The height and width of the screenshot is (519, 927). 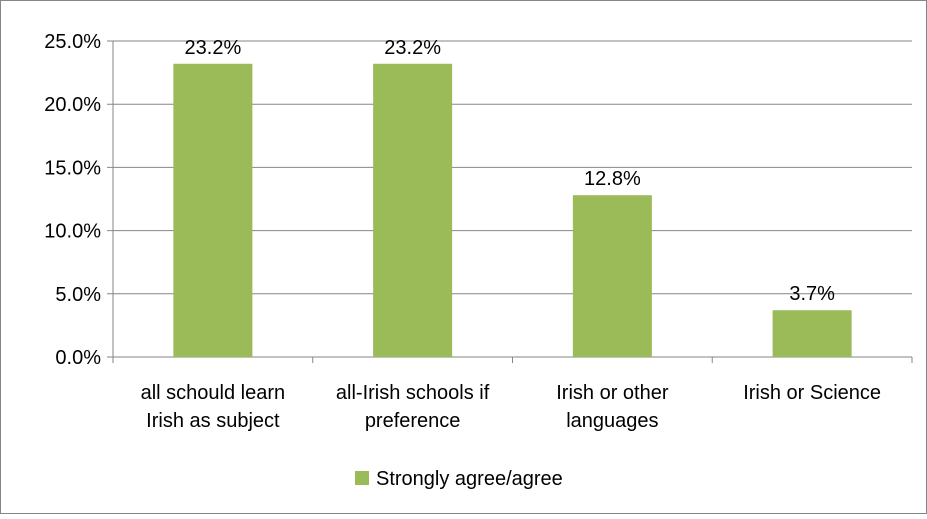 What do you see at coordinates (469, 479) in the screenshot?
I see `legend-label: Strongly agree/agree` at bounding box center [469, 479].